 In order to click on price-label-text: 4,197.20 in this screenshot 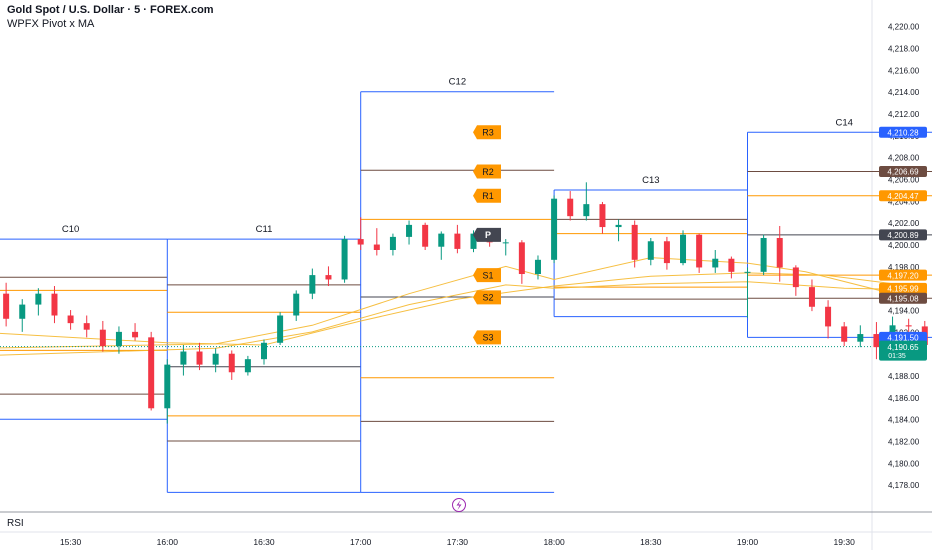, I will do `click(903, 275)`.